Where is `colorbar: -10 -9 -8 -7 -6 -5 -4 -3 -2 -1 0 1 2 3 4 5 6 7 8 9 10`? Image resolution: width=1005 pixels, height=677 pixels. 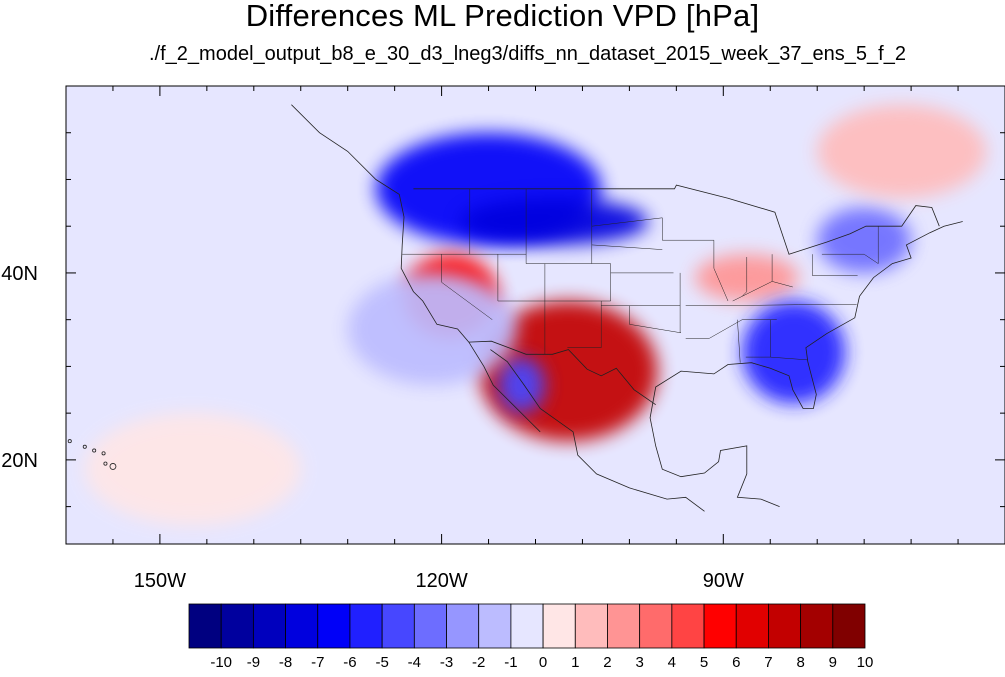 colorbar: -10 -9 -8 -7 -6 -5 -4 -3 -2 -1 0 1 2 3 4 5 6 7 8 9 10 is located at coordinates (531, 637).